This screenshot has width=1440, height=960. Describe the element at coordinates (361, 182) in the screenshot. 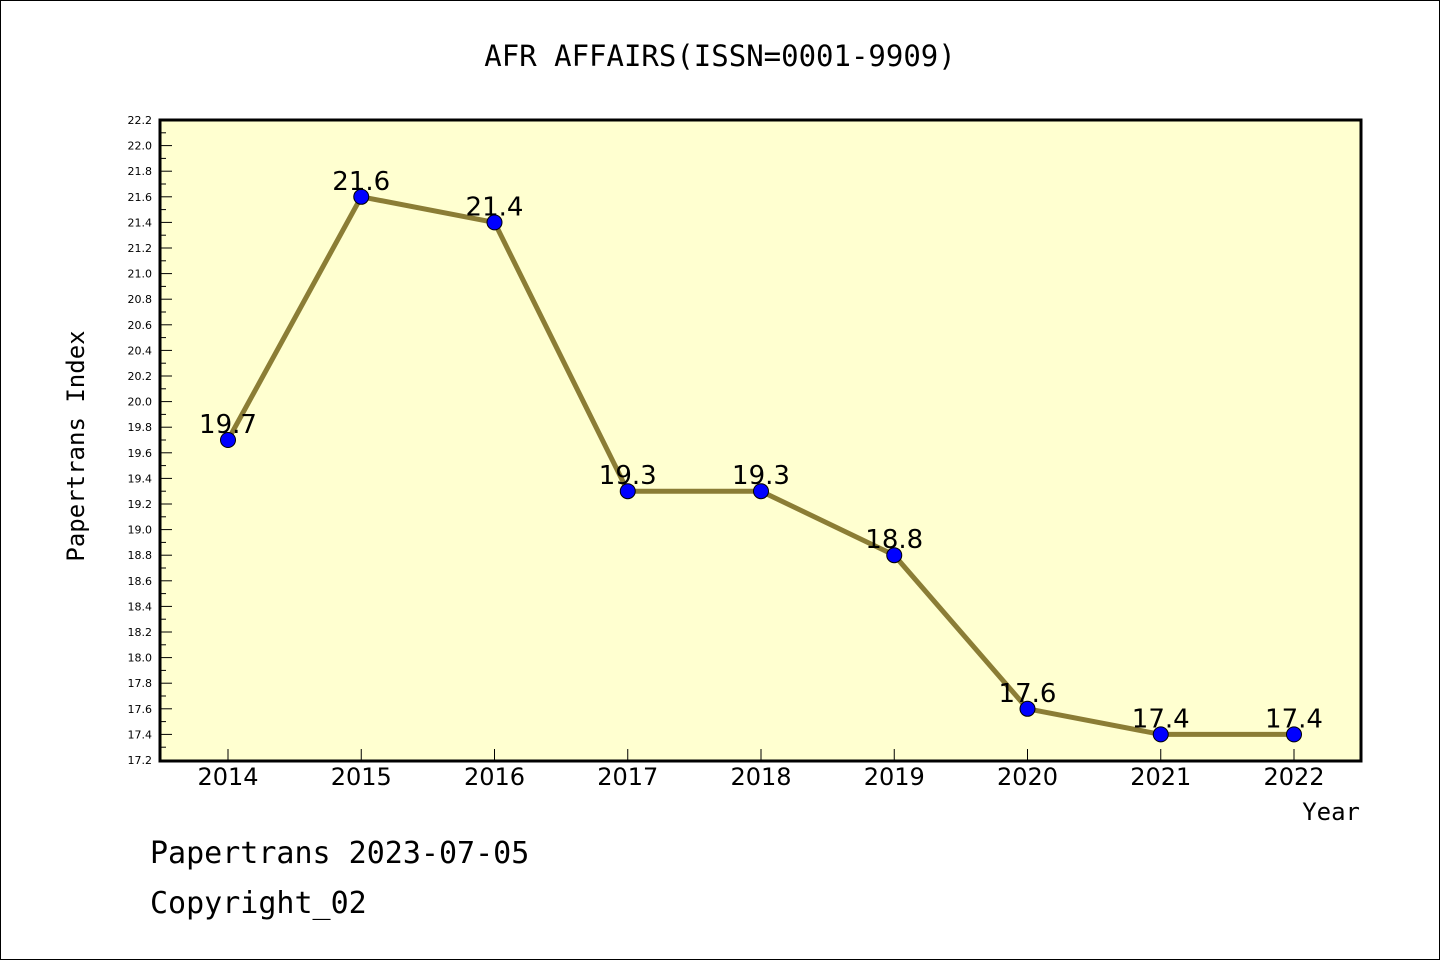

I see `data-label: 21.6` at that location.